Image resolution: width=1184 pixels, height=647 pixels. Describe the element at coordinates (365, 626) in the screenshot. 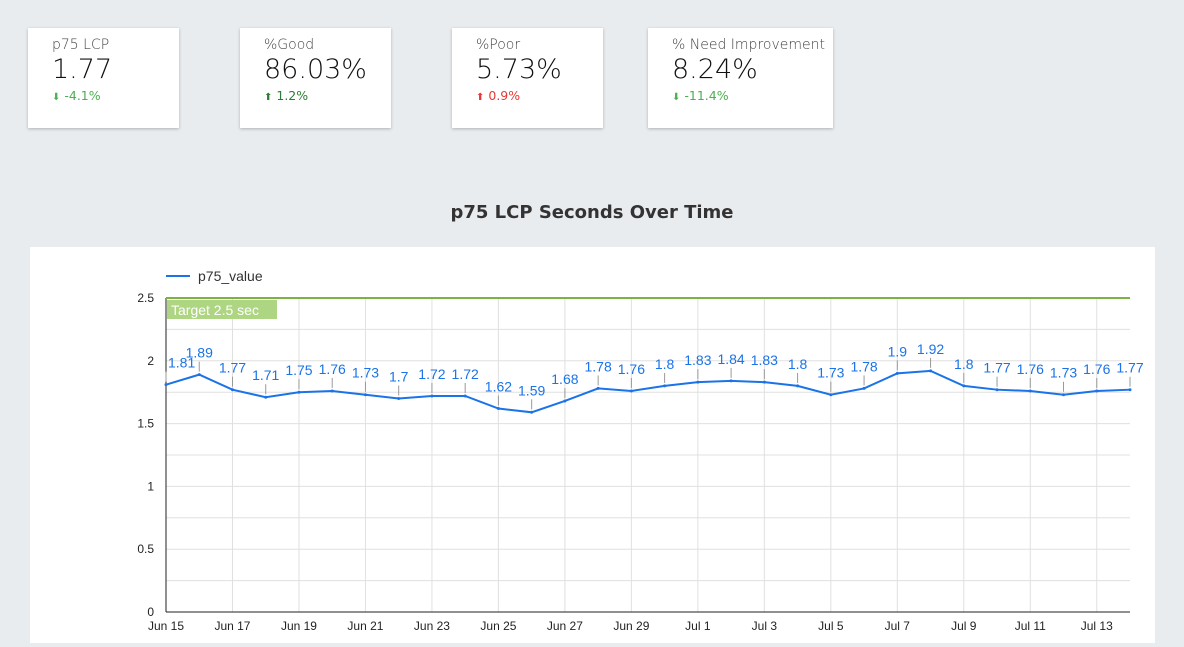

I see `x-tick-label: Jun 21` at that location.